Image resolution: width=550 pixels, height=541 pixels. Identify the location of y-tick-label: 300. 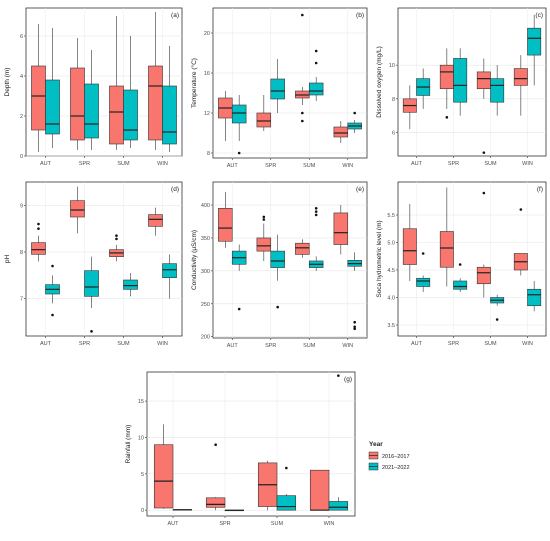
(205, 272).